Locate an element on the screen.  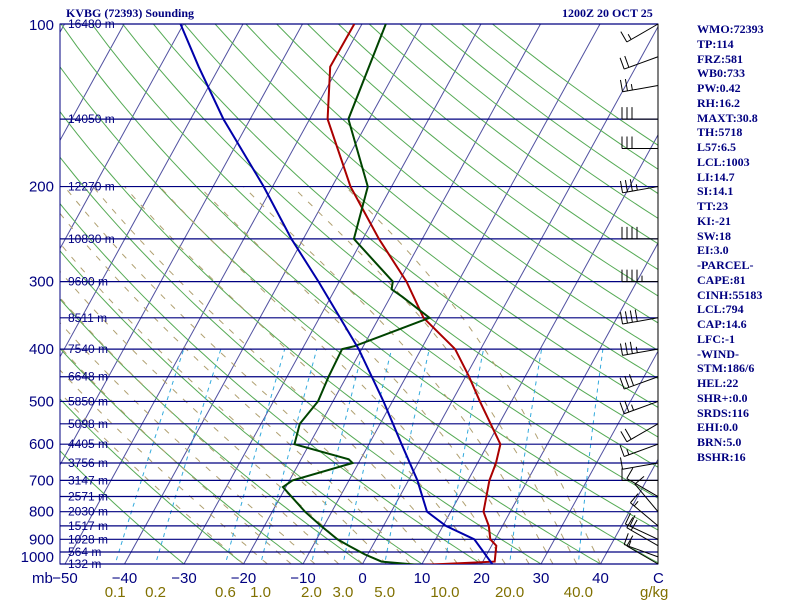
mixing-ratio-label: 2.0 is located at coordinates (311, 592).